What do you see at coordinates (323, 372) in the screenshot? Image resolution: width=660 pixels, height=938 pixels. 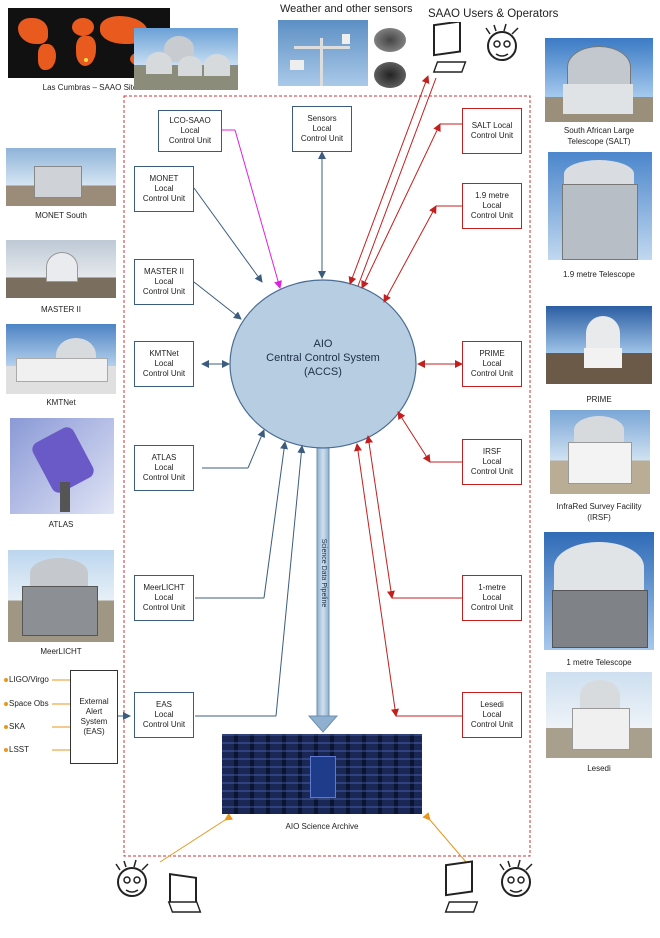 I see `accs-line3: (ACCS)` at bounding box center [323, 372].